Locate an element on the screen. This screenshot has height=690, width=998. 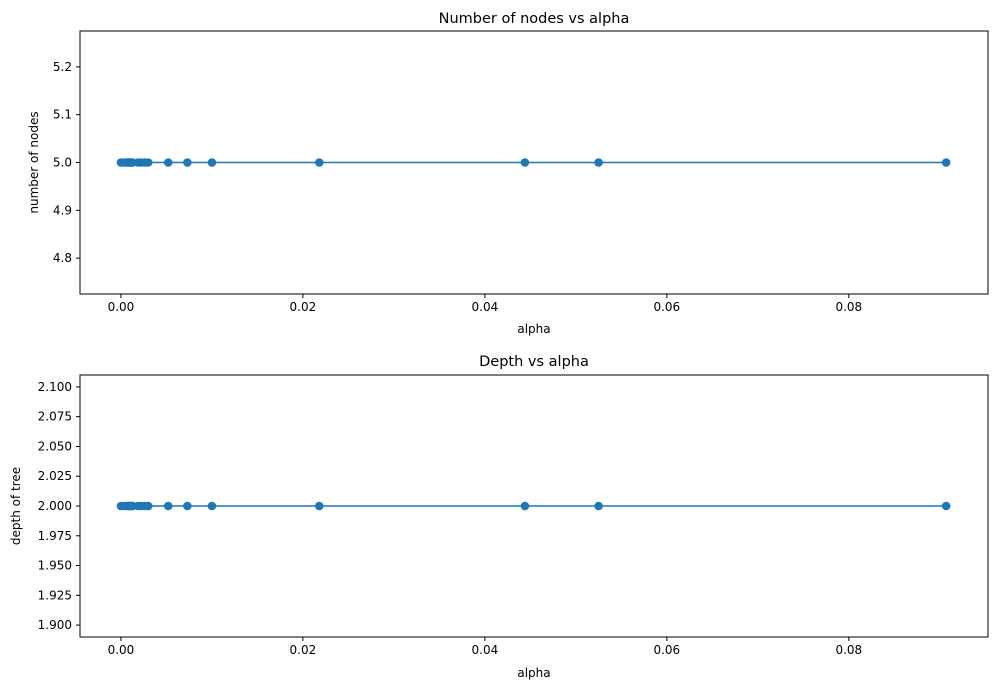
chart-title: Depth vs alpha is located at coordinates (534, 362).